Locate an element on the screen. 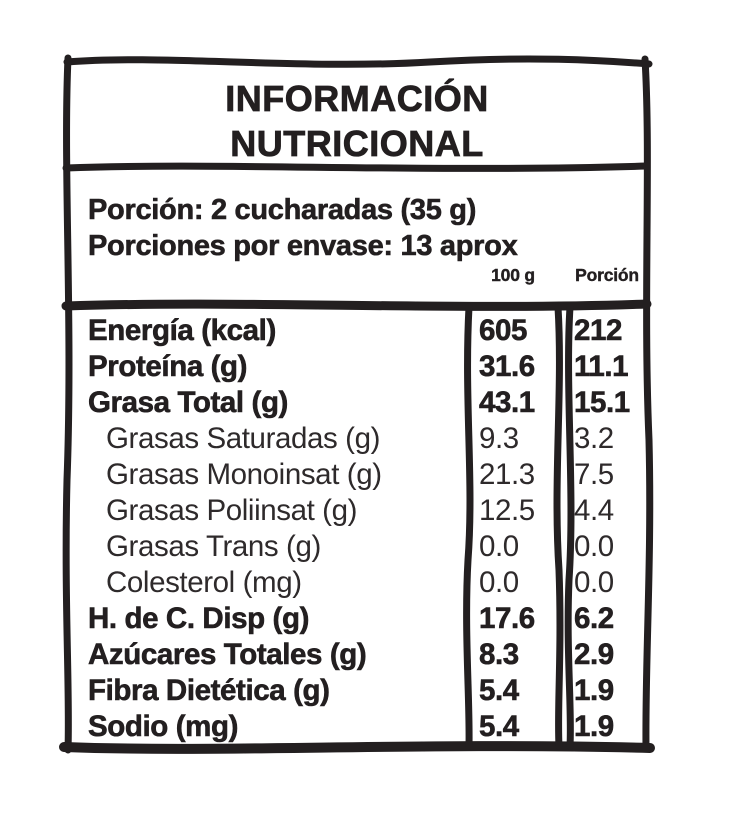  nutrient-label: Grasas Poliinsat (g) is located at coordinates (232, 510).